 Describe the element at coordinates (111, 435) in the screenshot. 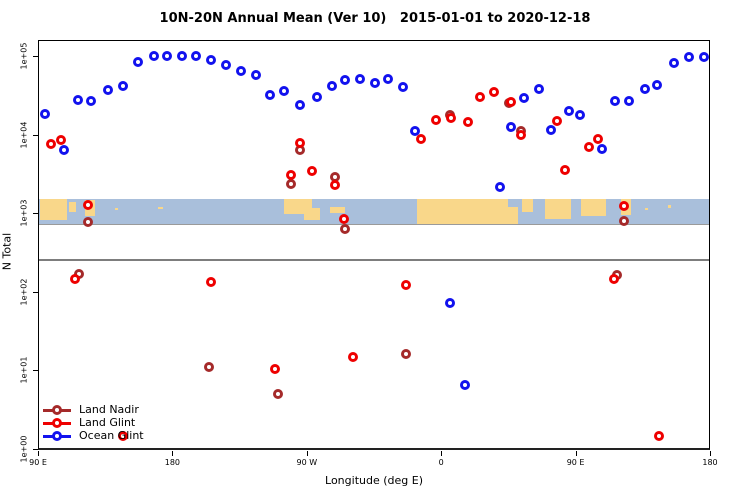

I see `legend-label: Ocean Glint` at that location.